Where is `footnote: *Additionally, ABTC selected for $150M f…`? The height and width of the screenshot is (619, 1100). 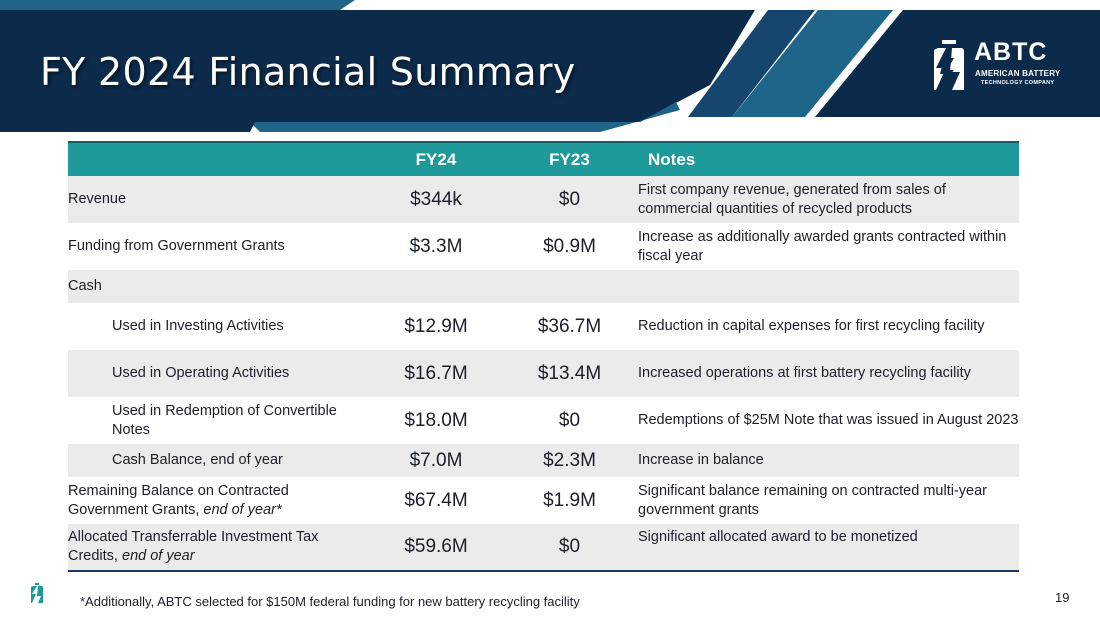
footnote: *Additionally, ABTC selected for $150M f… is located at coordinates (330, 601).